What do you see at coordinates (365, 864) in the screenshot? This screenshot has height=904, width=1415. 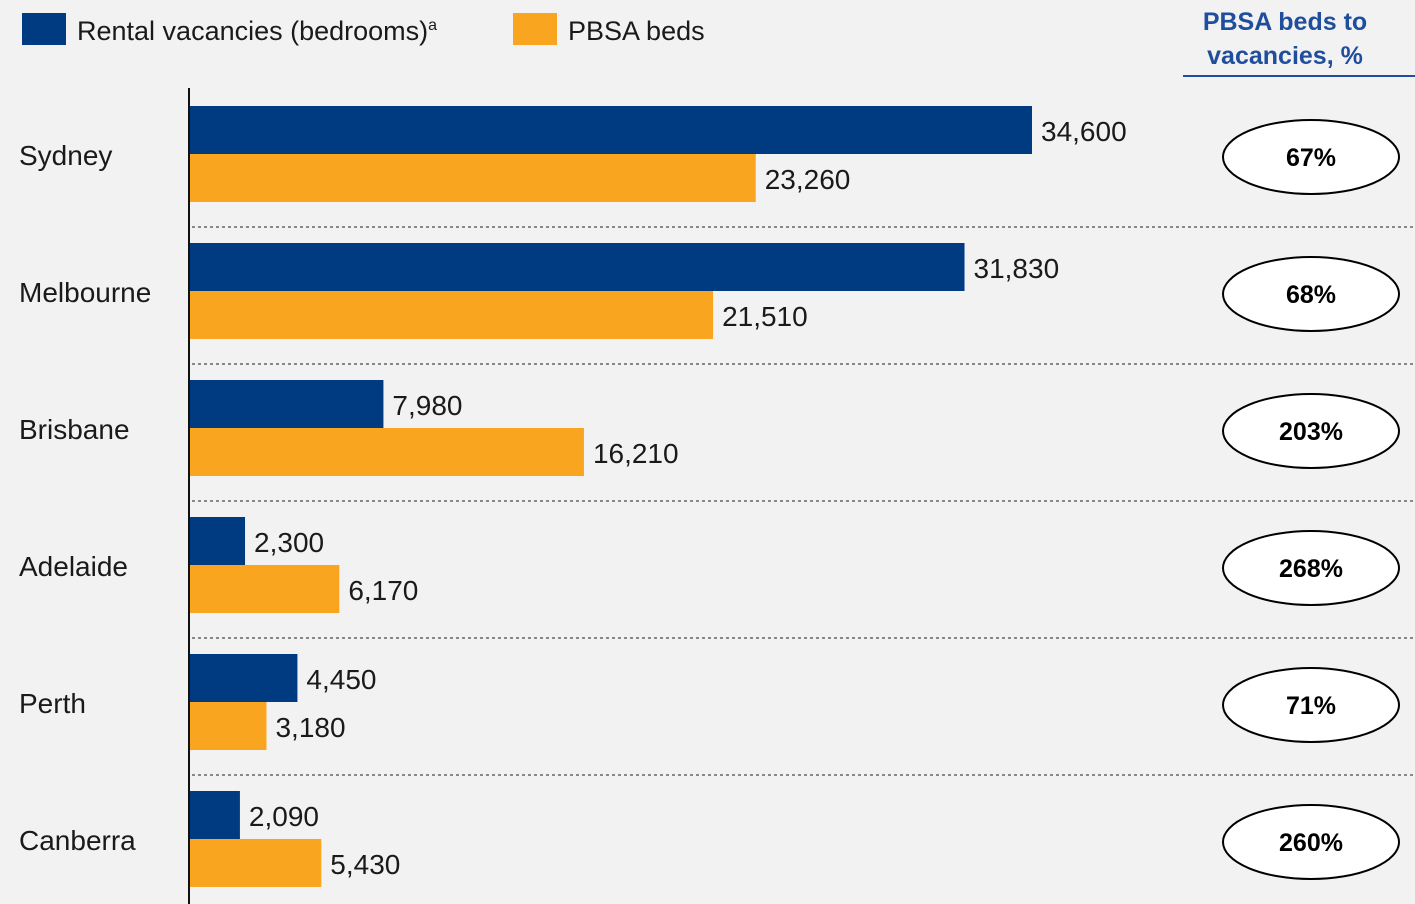 I see `value-label-canberra-series-1: 5,430` at bounding box center [365, 864].